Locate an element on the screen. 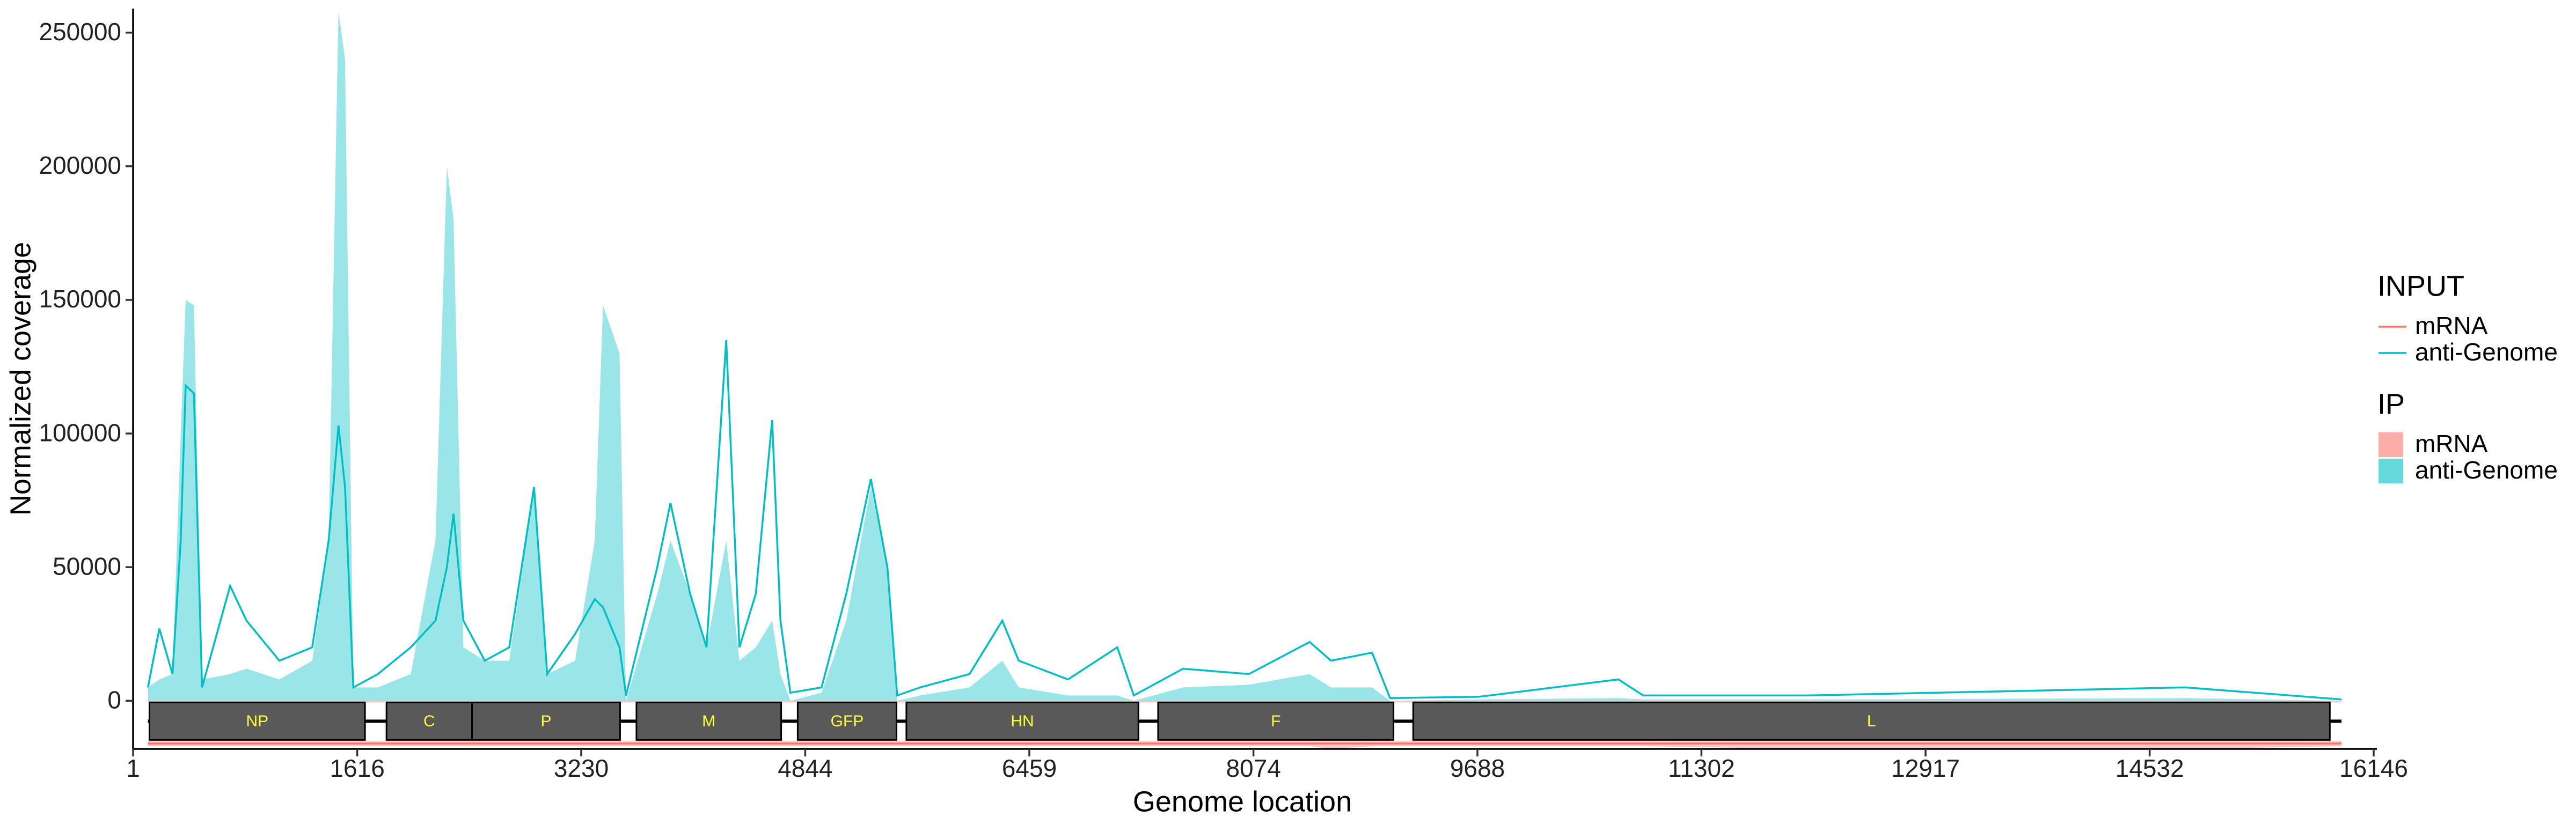 The width and height of the screenshot is (2576, 824). gene-label: GFP is located at coordinates (847, 721).